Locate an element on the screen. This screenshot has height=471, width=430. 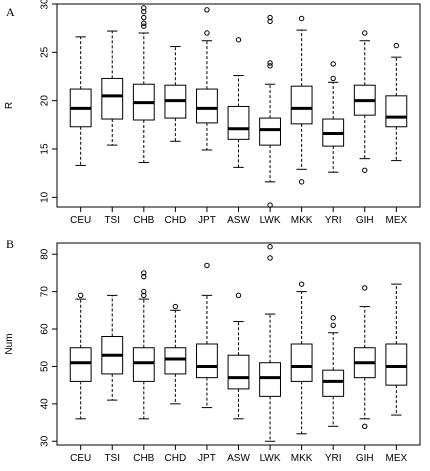
y-tick-label: 60 is located at coordinates (45, 329).